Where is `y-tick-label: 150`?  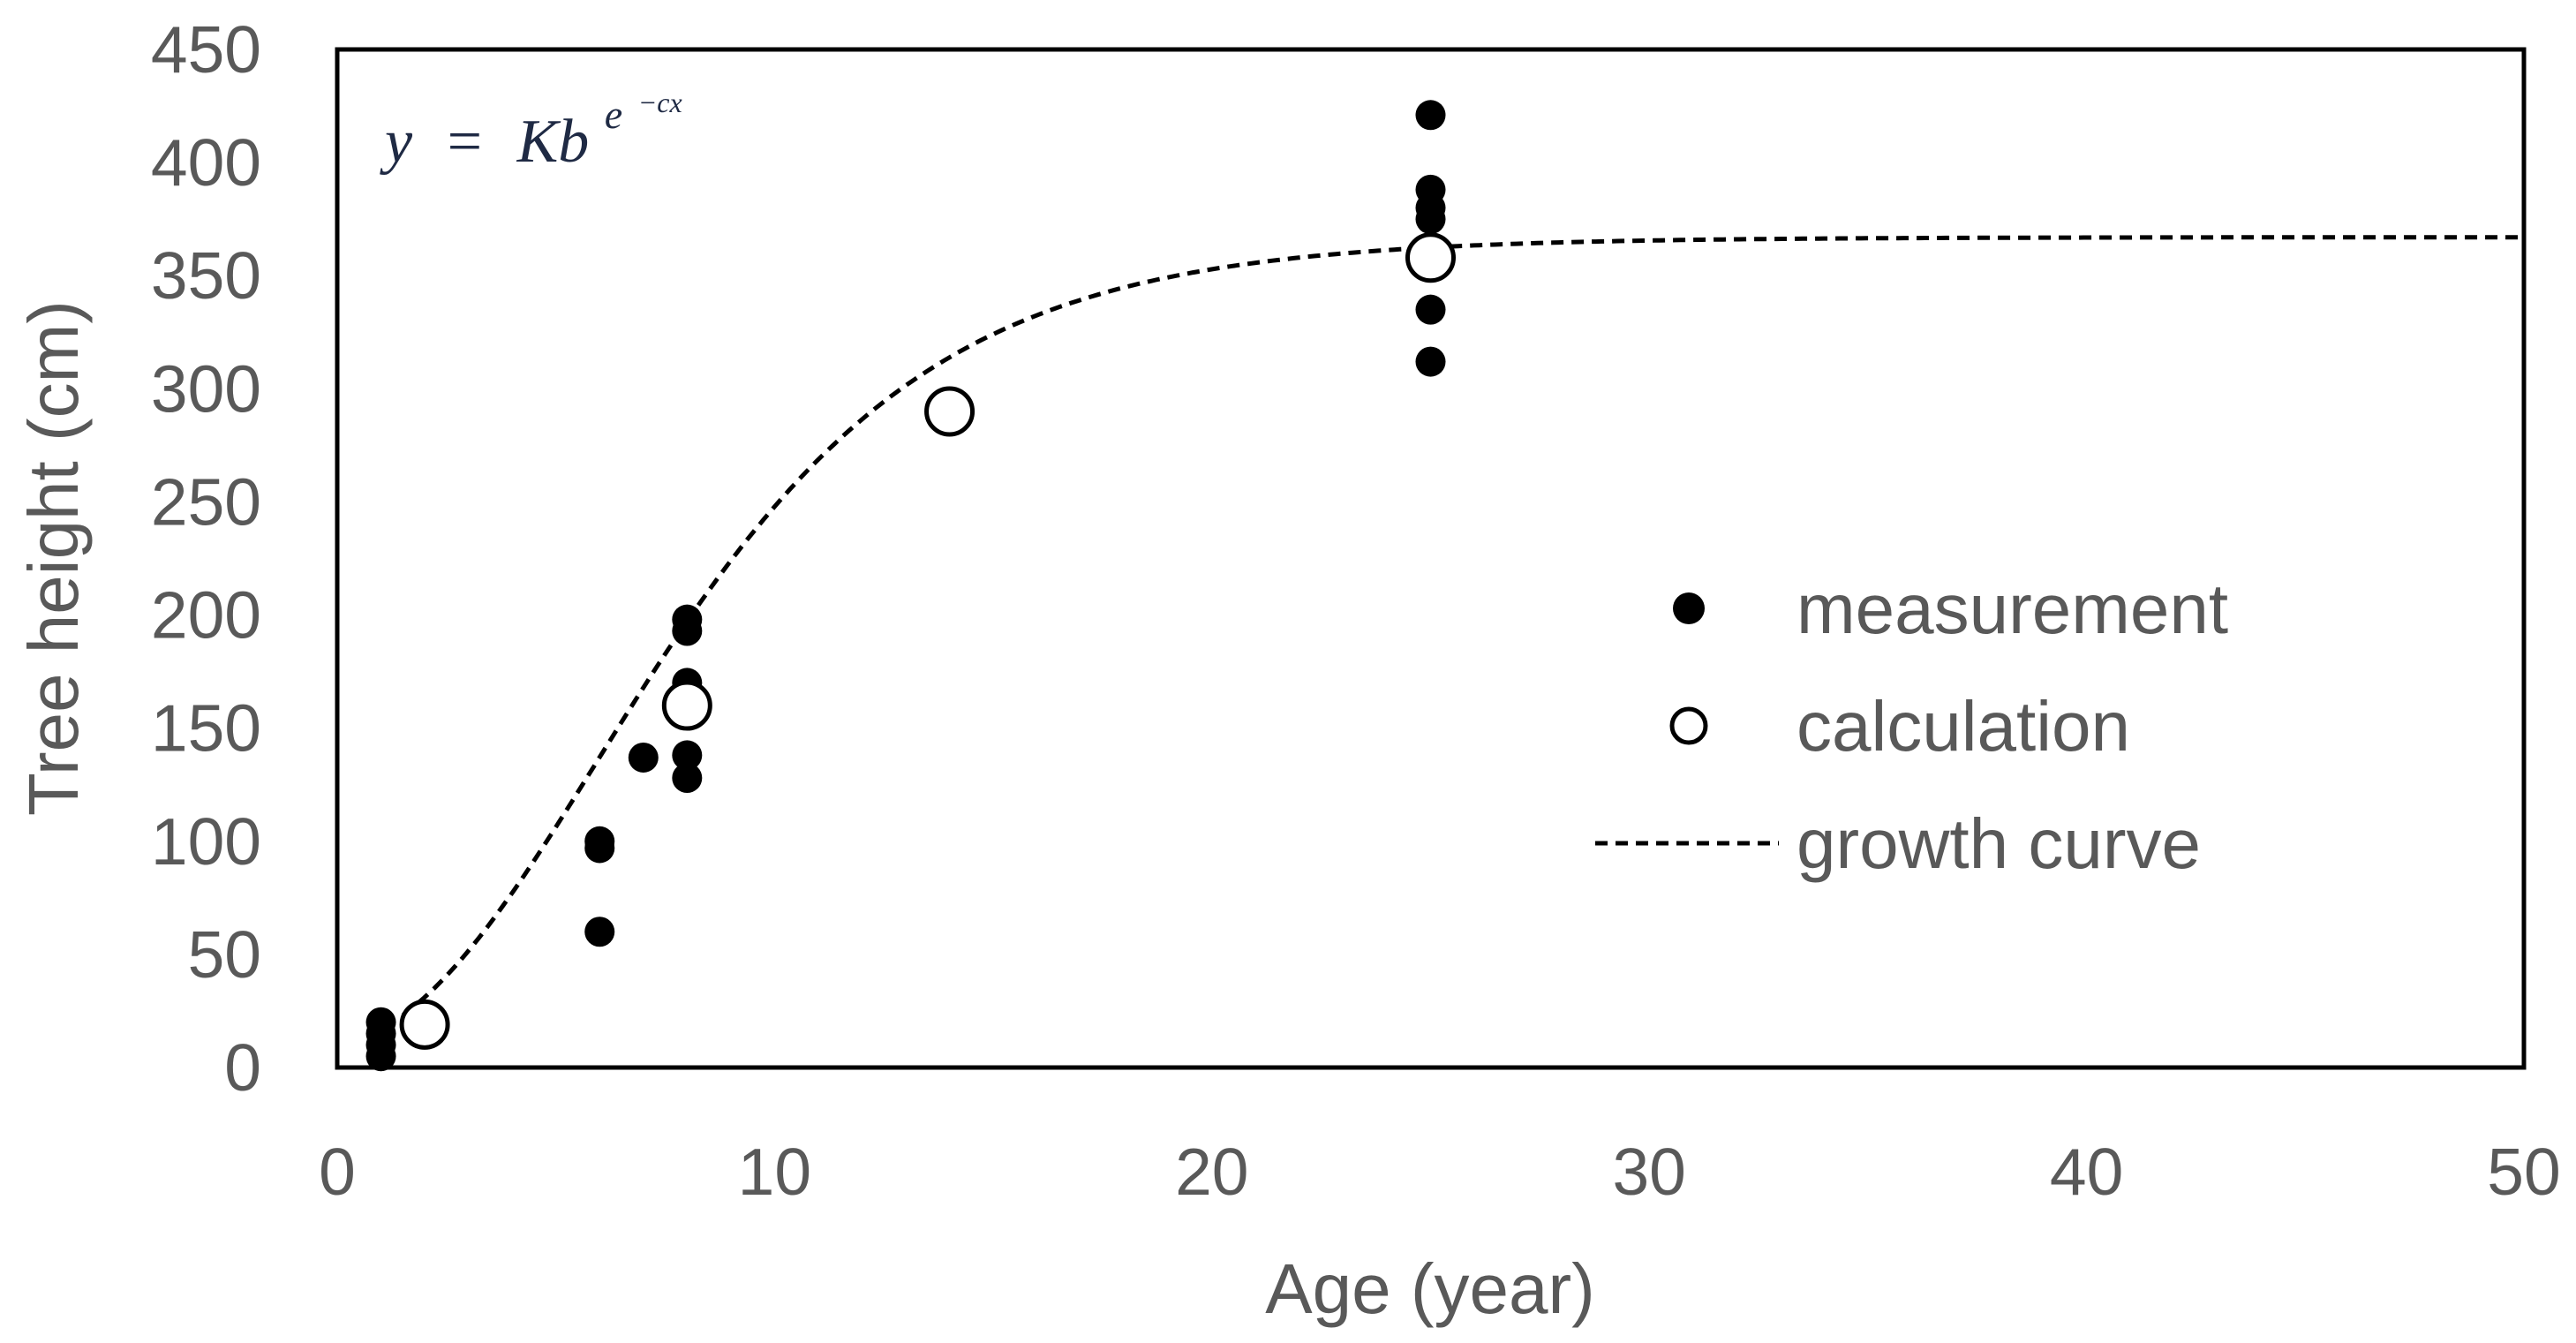 y-tick-label: 150 is located at coordinates (206, 728).